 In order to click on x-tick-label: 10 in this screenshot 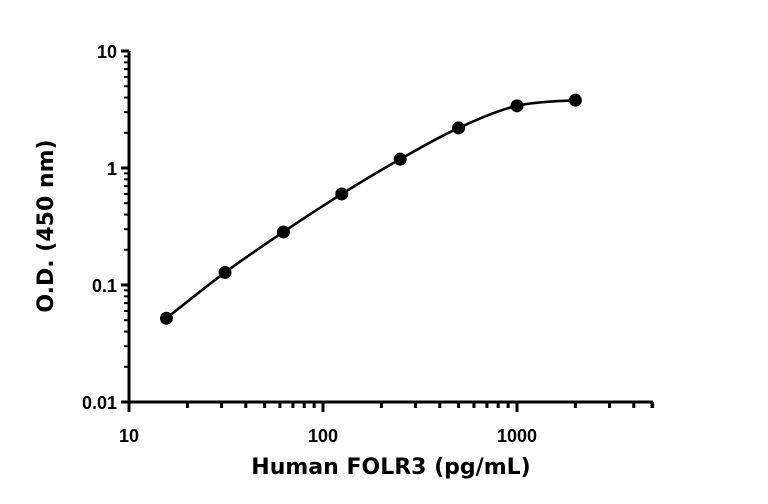, I will do `click(129, 436)`.